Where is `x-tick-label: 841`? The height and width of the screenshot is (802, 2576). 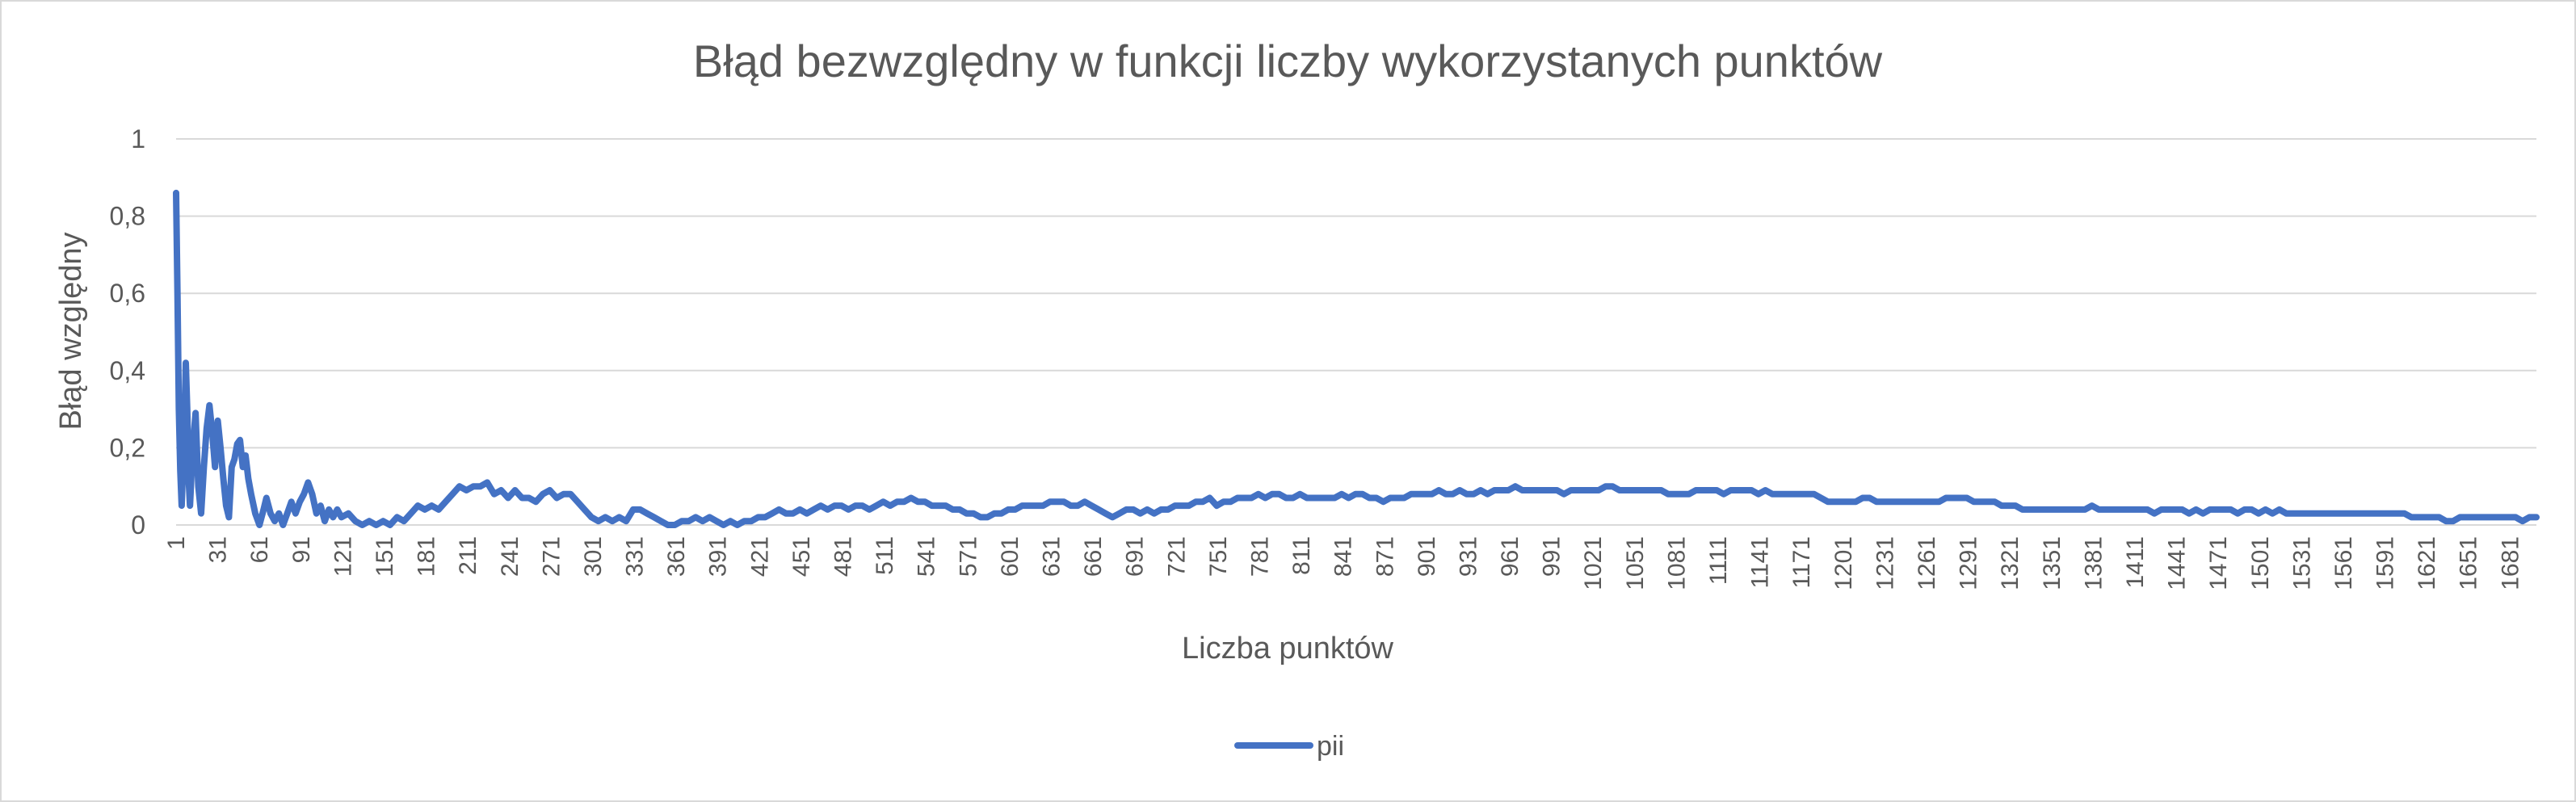
x-tick-label: 841 is located at coordinates (1344, 556).